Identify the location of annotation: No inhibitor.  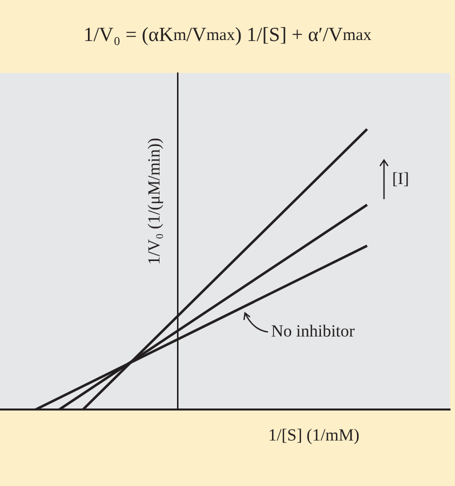
(313, 331).